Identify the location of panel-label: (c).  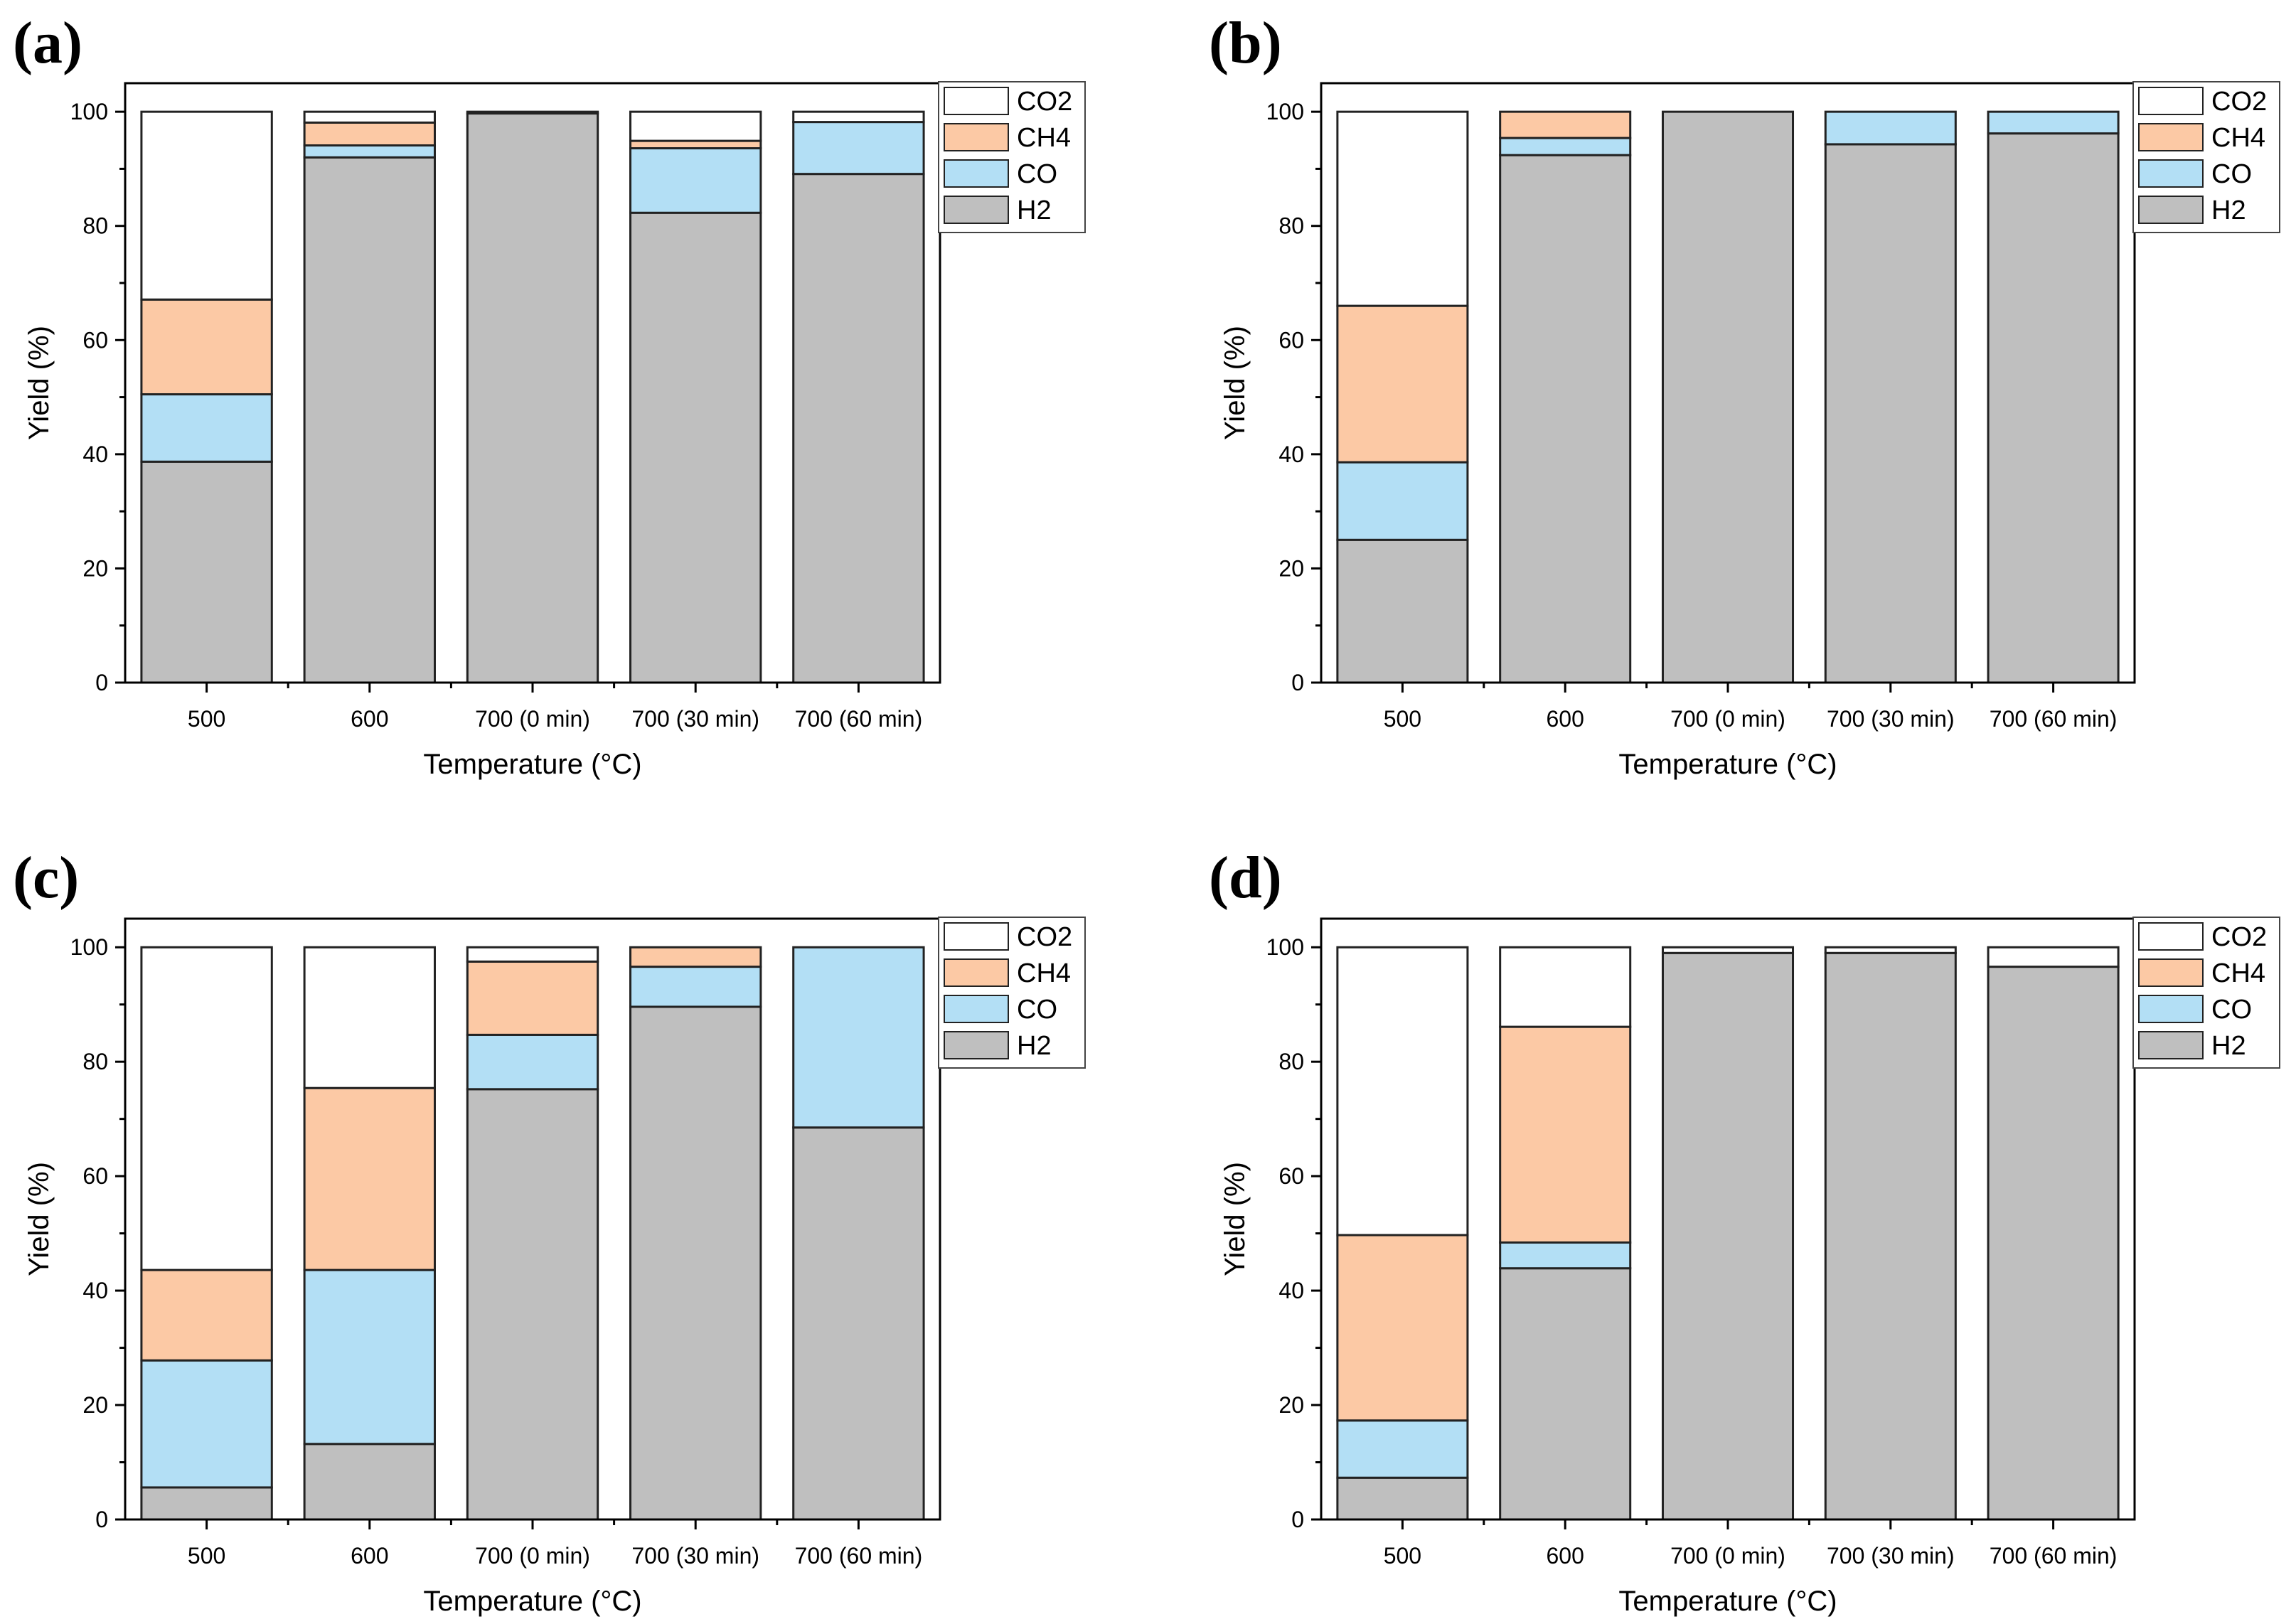
(46, 878).